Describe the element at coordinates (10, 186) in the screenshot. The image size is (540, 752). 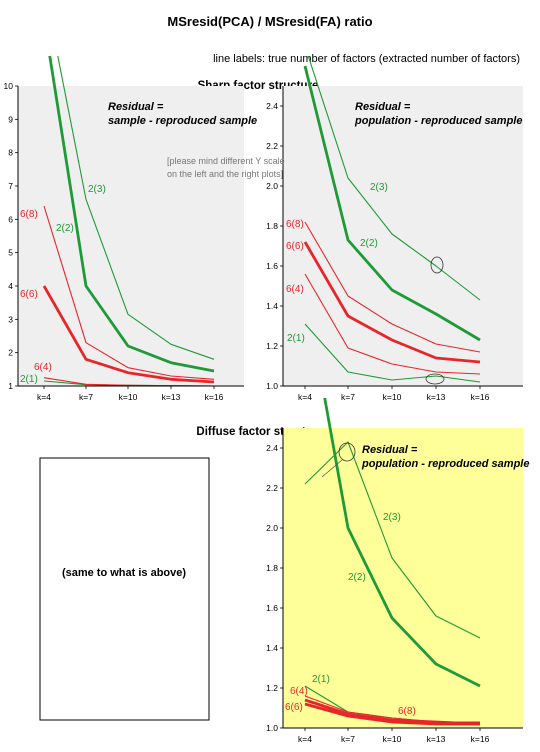
I see `y-tick-label: 7` at that location.